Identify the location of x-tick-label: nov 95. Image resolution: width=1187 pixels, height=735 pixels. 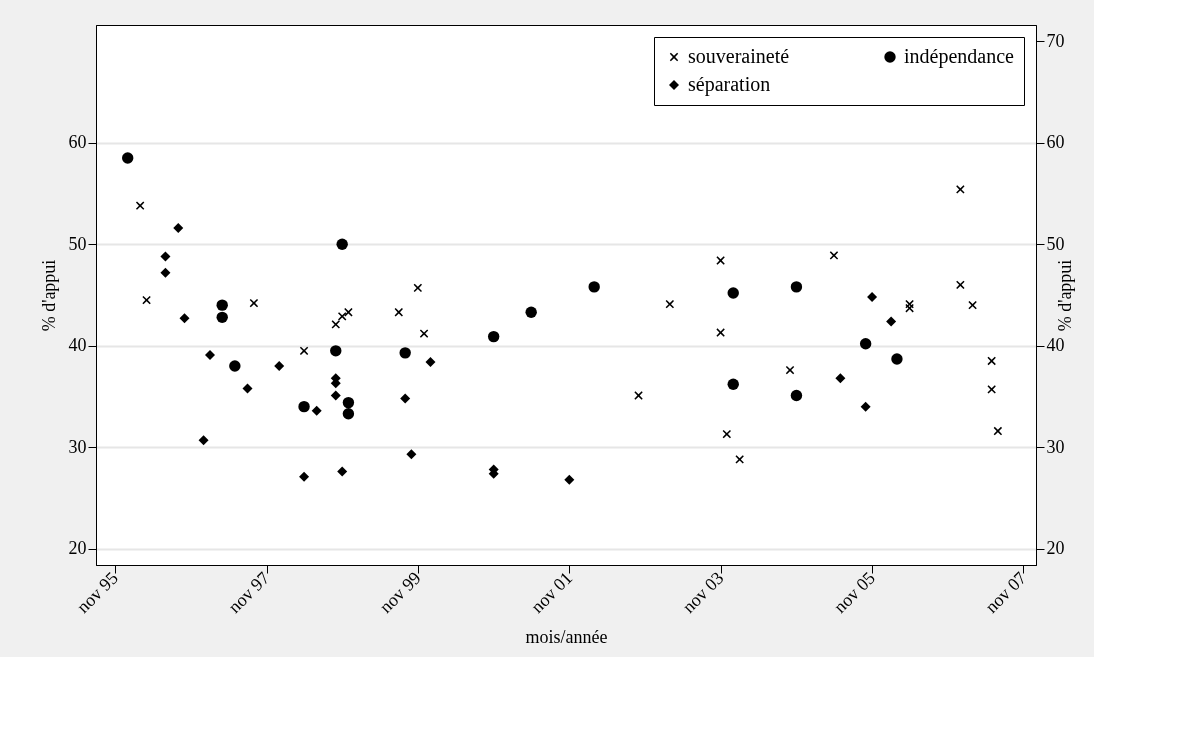
(97, 592).